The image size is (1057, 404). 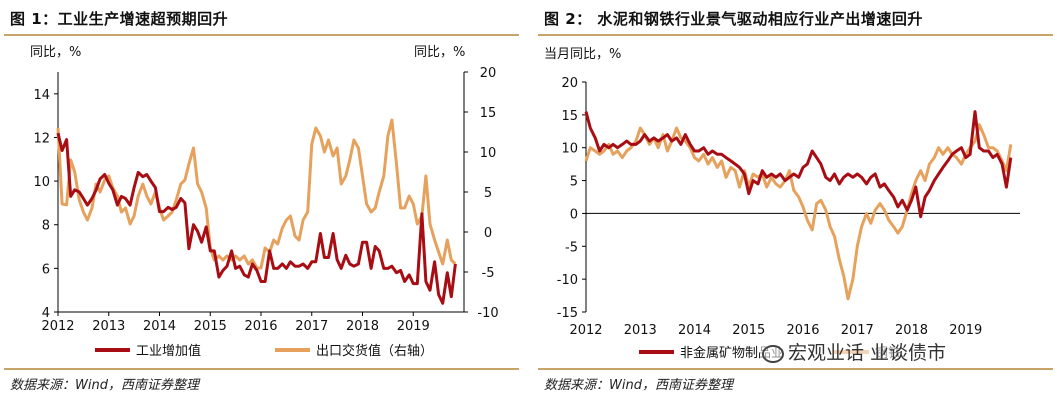 What do you see at coordinates (567, 280) in the screenshot?
I see `y-tick-label: -10` at bounding box center [567, 280].